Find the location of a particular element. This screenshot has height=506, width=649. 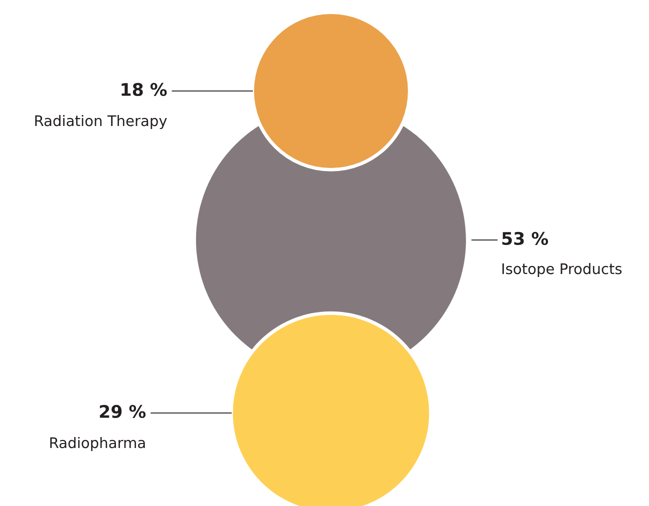

category-label: Radiopharma is located at coordinates (97, 444).